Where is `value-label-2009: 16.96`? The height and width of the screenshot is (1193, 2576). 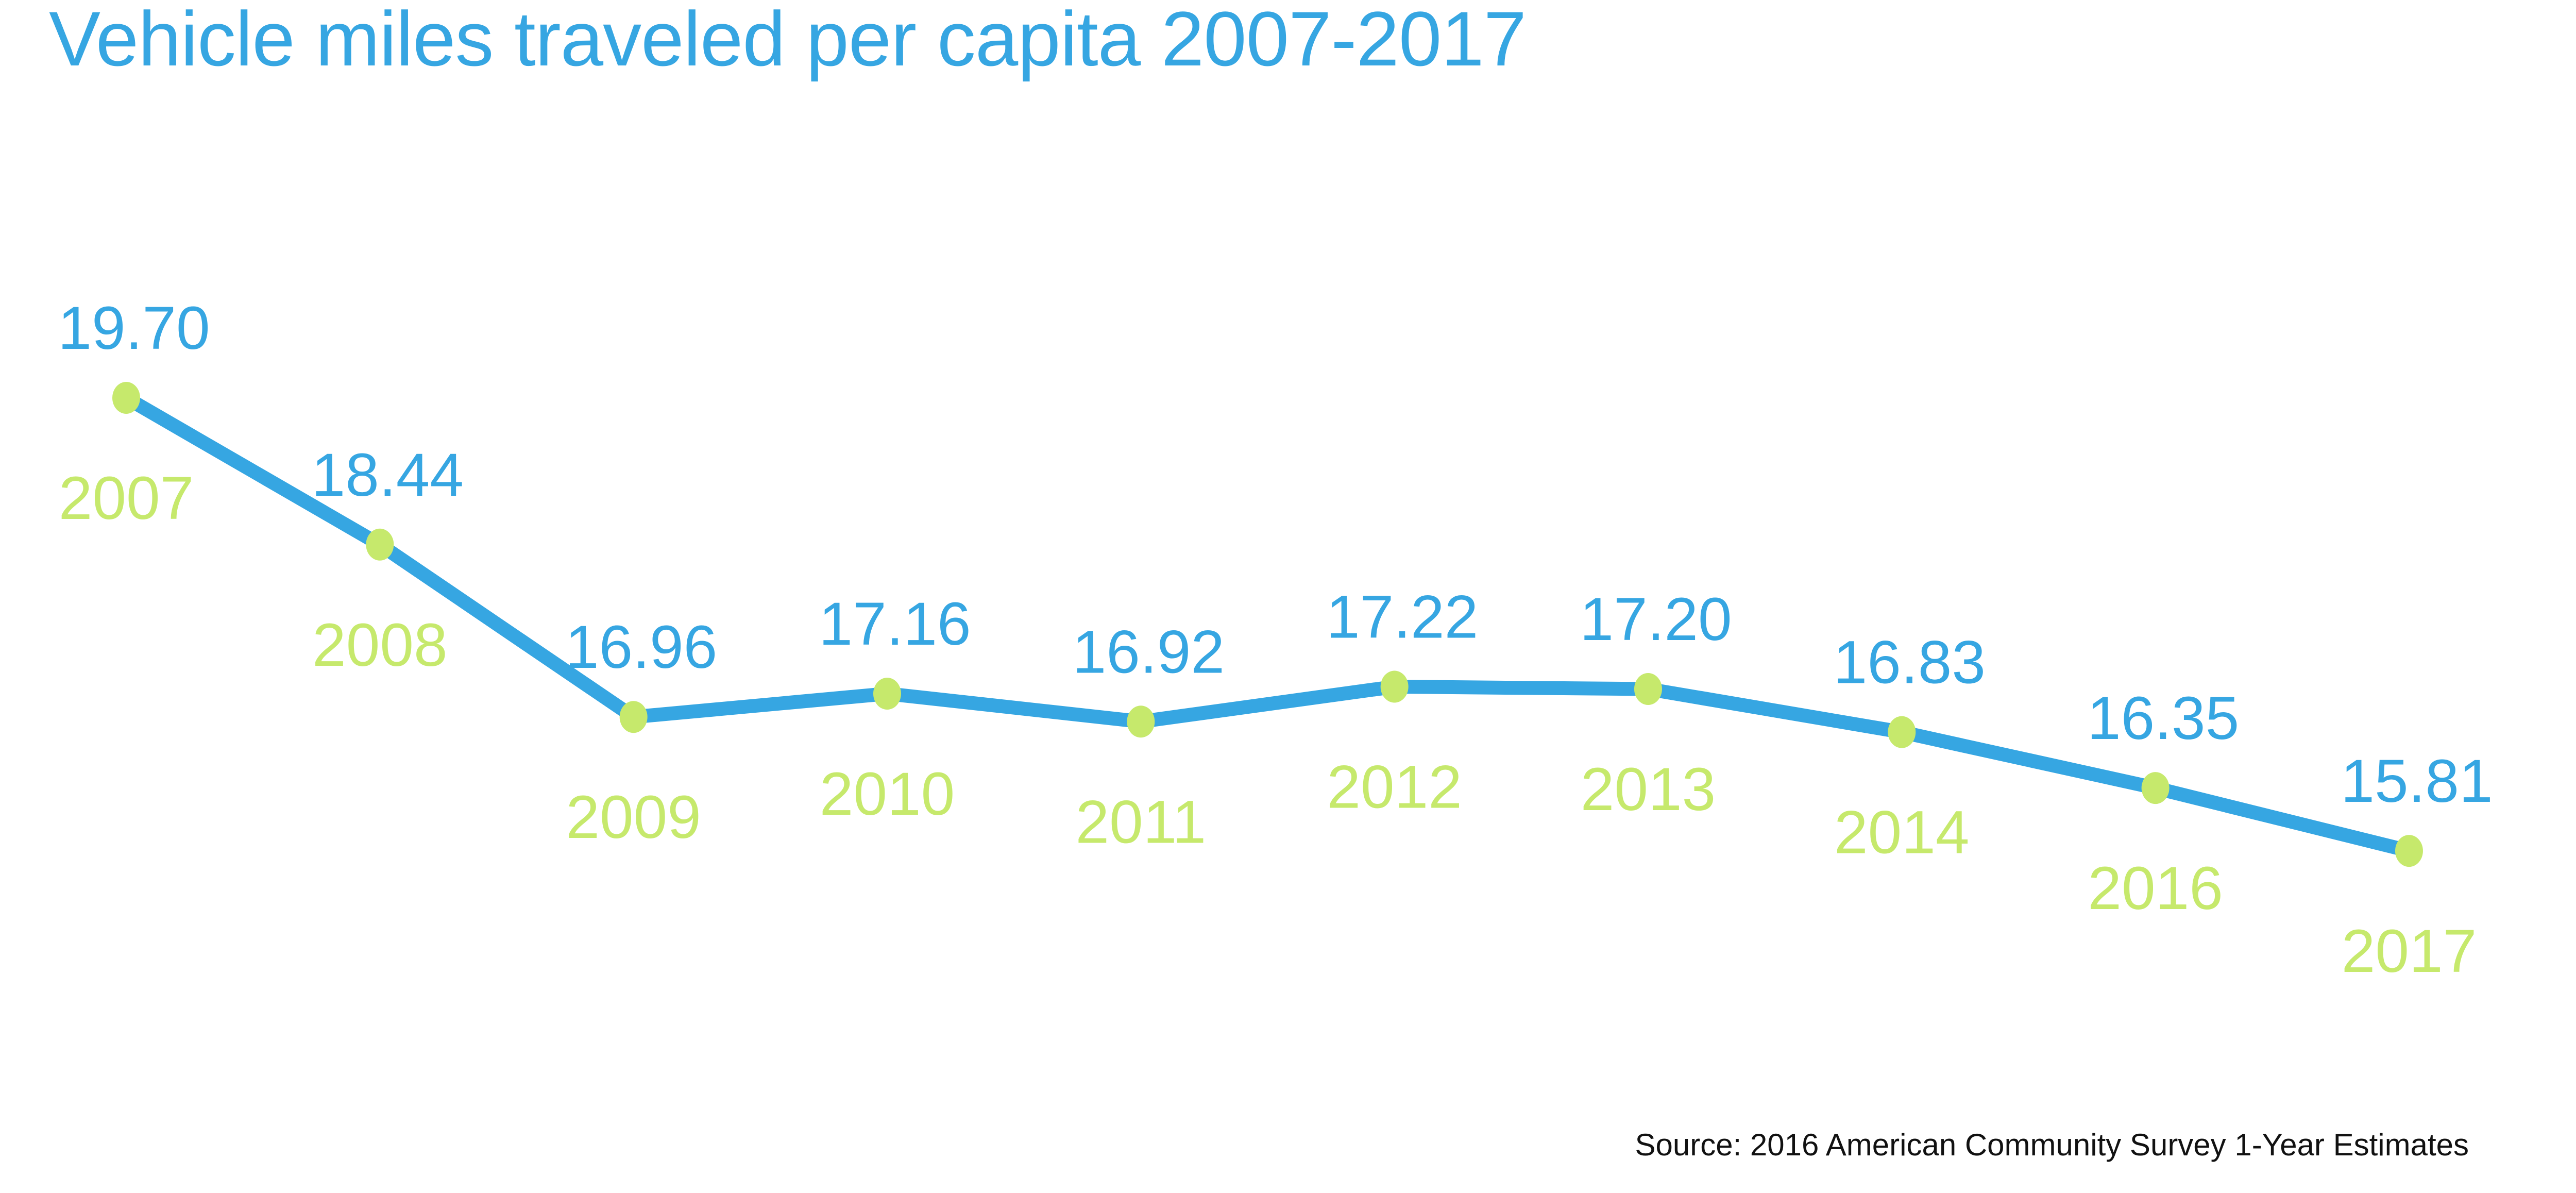 value-label-2009: 16.96 is located at coordinates (641, 647).